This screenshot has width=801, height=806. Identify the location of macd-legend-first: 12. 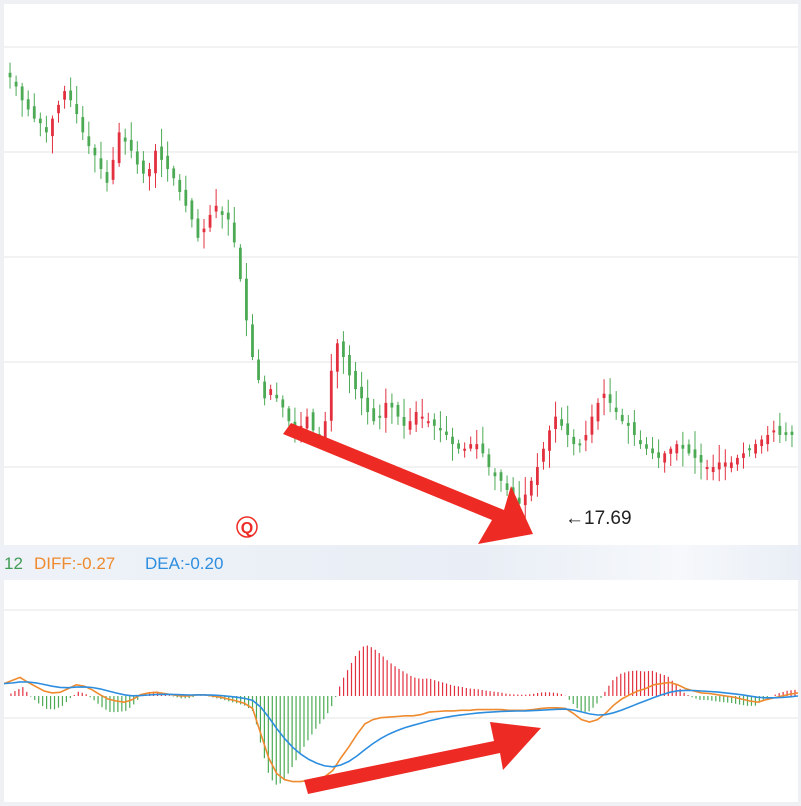
(13, 563).